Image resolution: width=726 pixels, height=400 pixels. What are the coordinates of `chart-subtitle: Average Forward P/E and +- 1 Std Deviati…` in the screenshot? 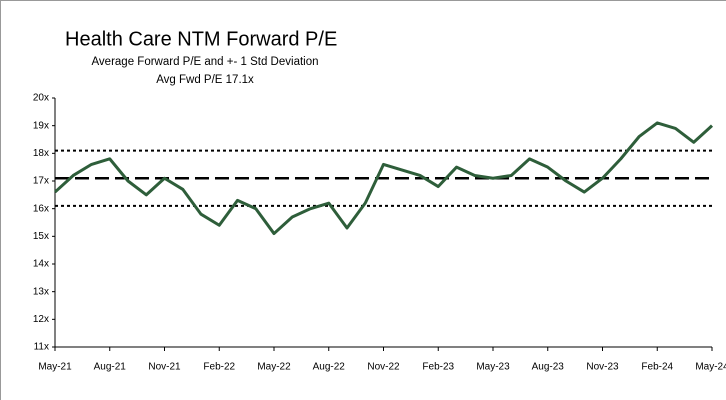 It's located at (204, 62).